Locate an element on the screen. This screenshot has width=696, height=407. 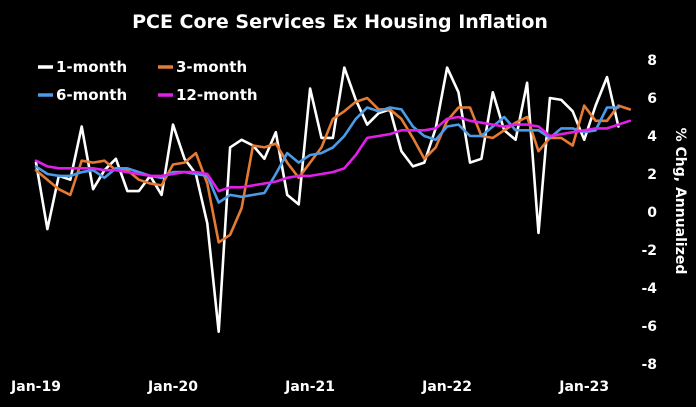
legend-label: 3-month is located at coordinates (211, 67).